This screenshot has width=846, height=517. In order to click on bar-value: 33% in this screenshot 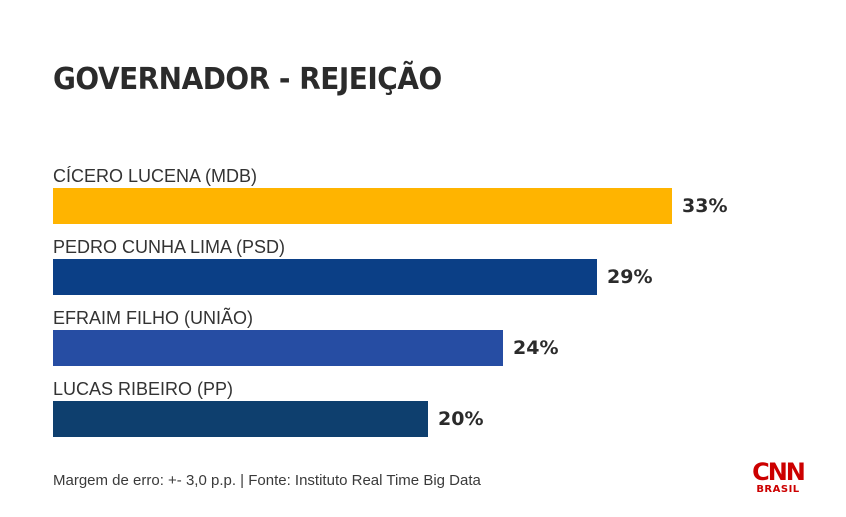, I will do `click(705, 206)`.